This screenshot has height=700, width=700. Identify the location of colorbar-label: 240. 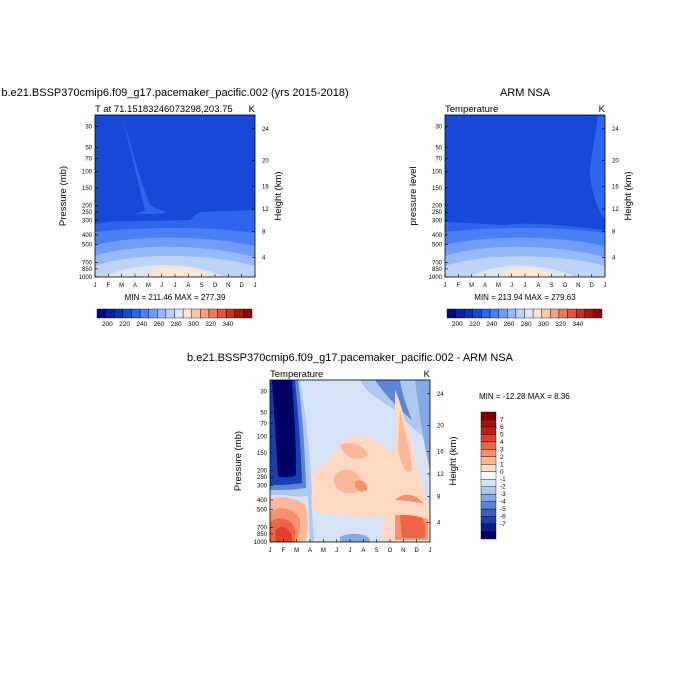
(491, 324).